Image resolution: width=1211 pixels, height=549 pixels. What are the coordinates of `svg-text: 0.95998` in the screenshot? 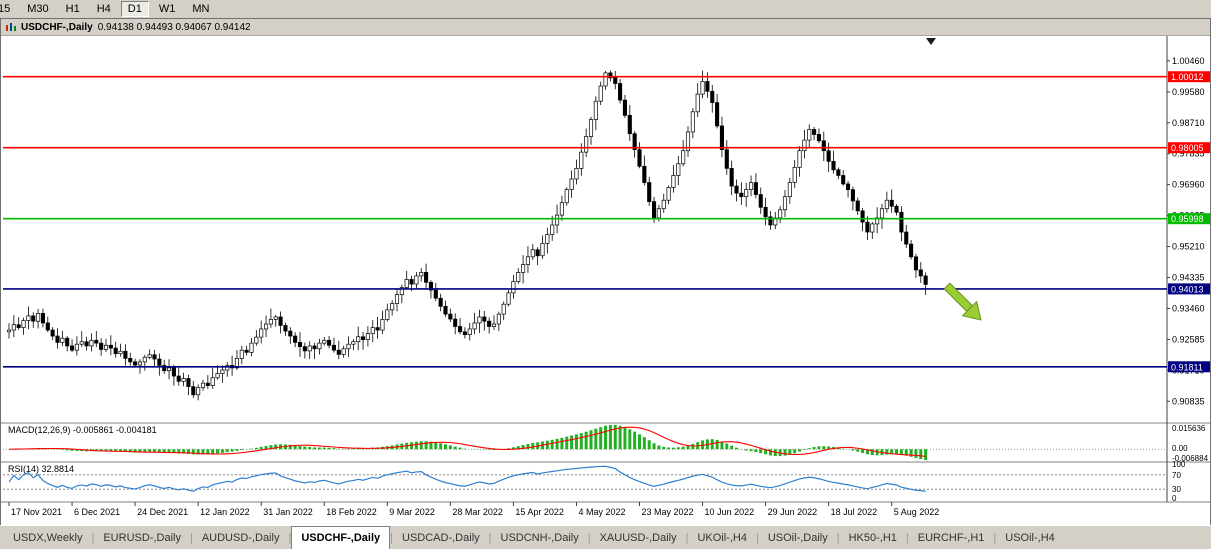 It's located at (1187, 219).